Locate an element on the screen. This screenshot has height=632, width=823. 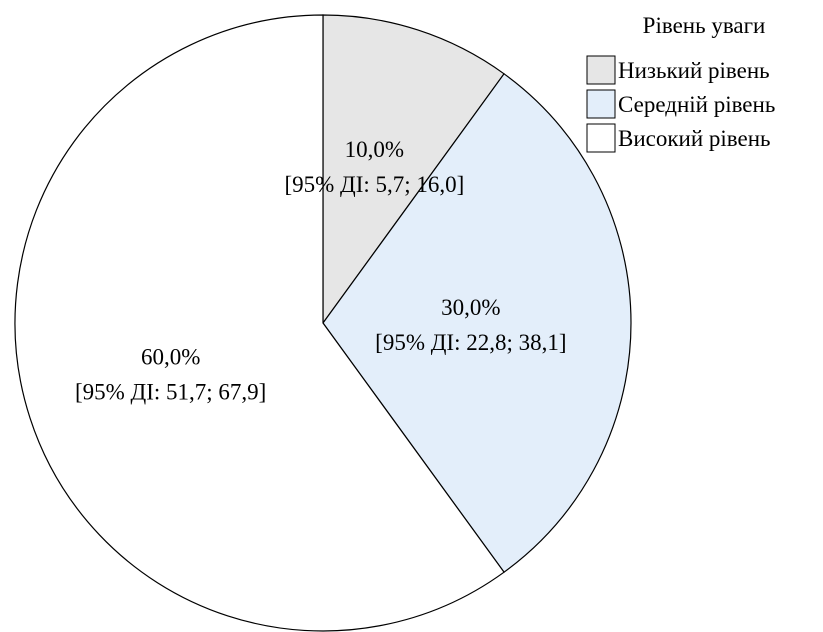
slice-ci-label-high: [95% ДІ: 51,7; 67,9] is located at coordinates (170, 391).